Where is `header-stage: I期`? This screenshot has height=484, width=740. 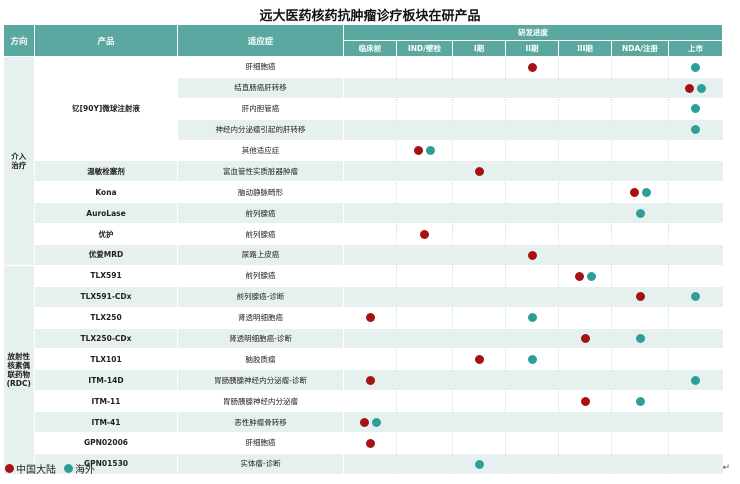
header-stage: I期 is located at coordinates (479, 48).